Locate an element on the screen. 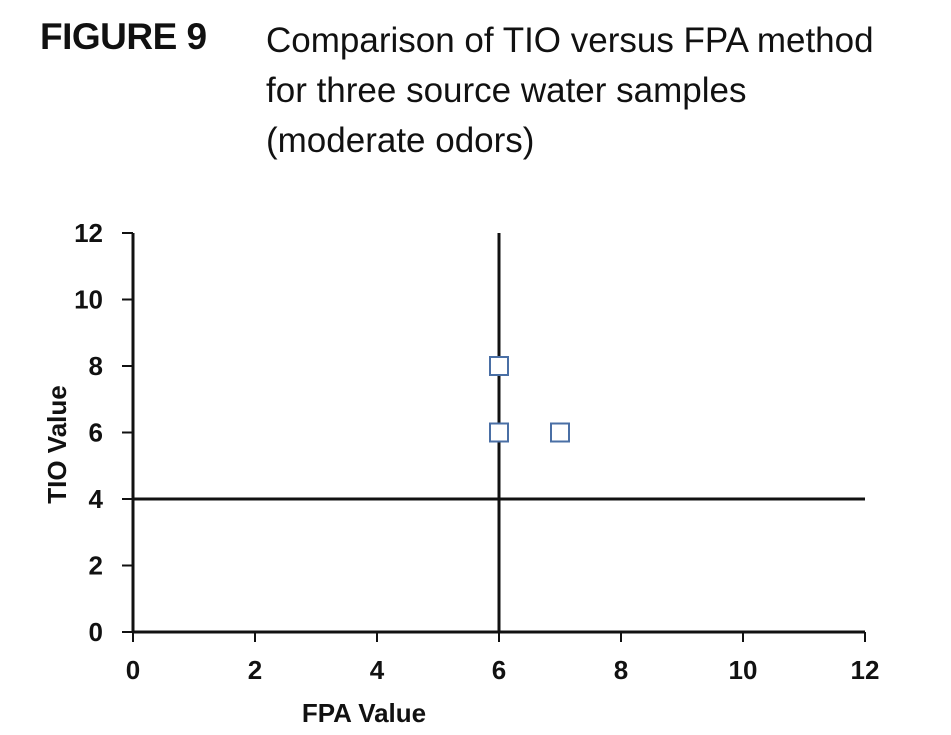 The width and height of the screenshot is (951, 735). data-points is located at coordinates (529, 399).